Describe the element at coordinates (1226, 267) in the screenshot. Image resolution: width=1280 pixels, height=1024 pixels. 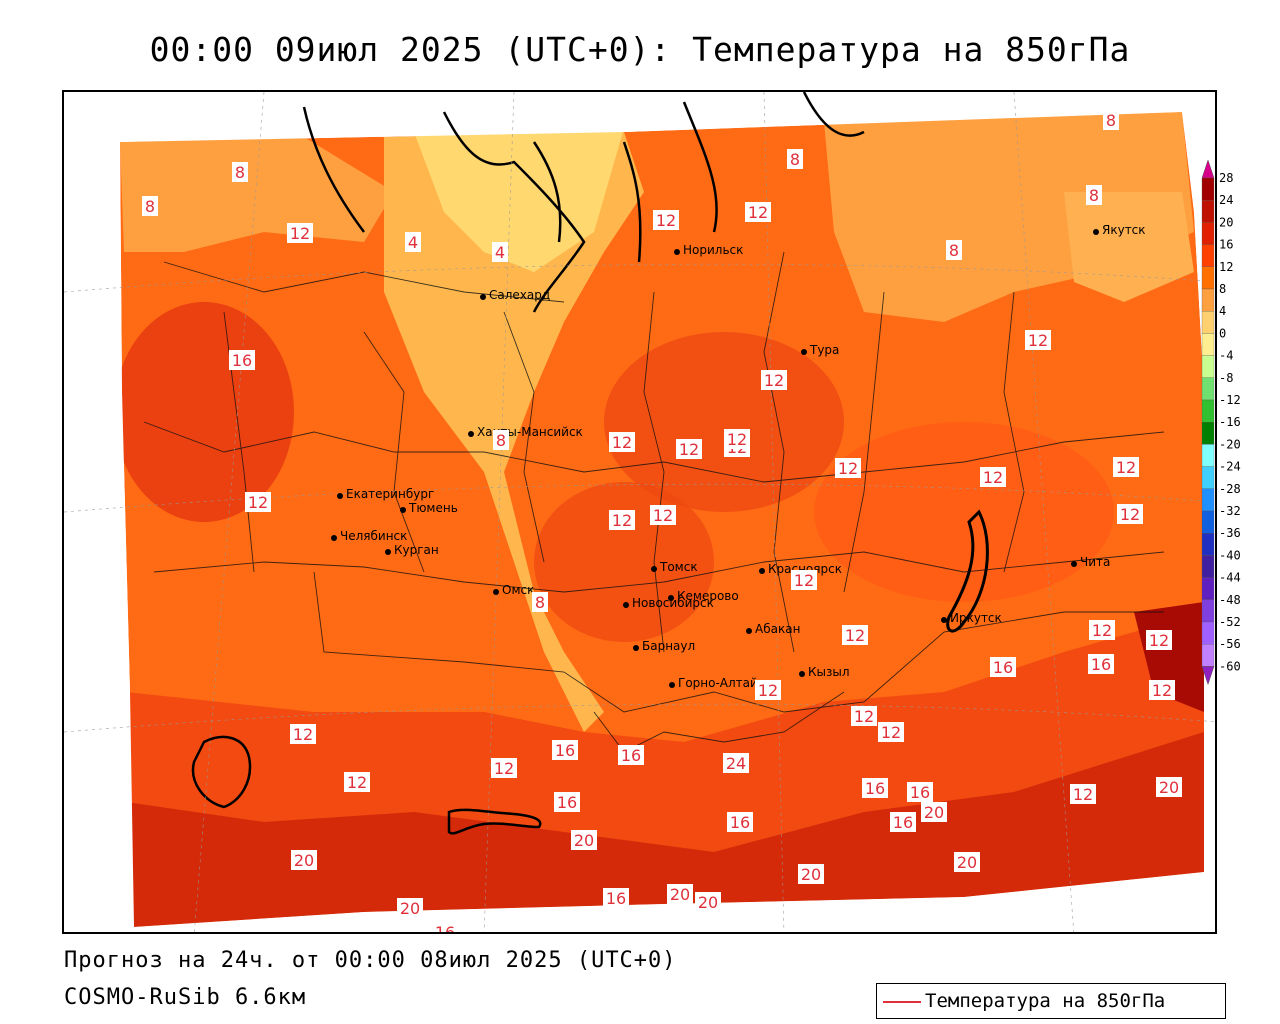
I see `colorbar-tick-label: 12` at that location.